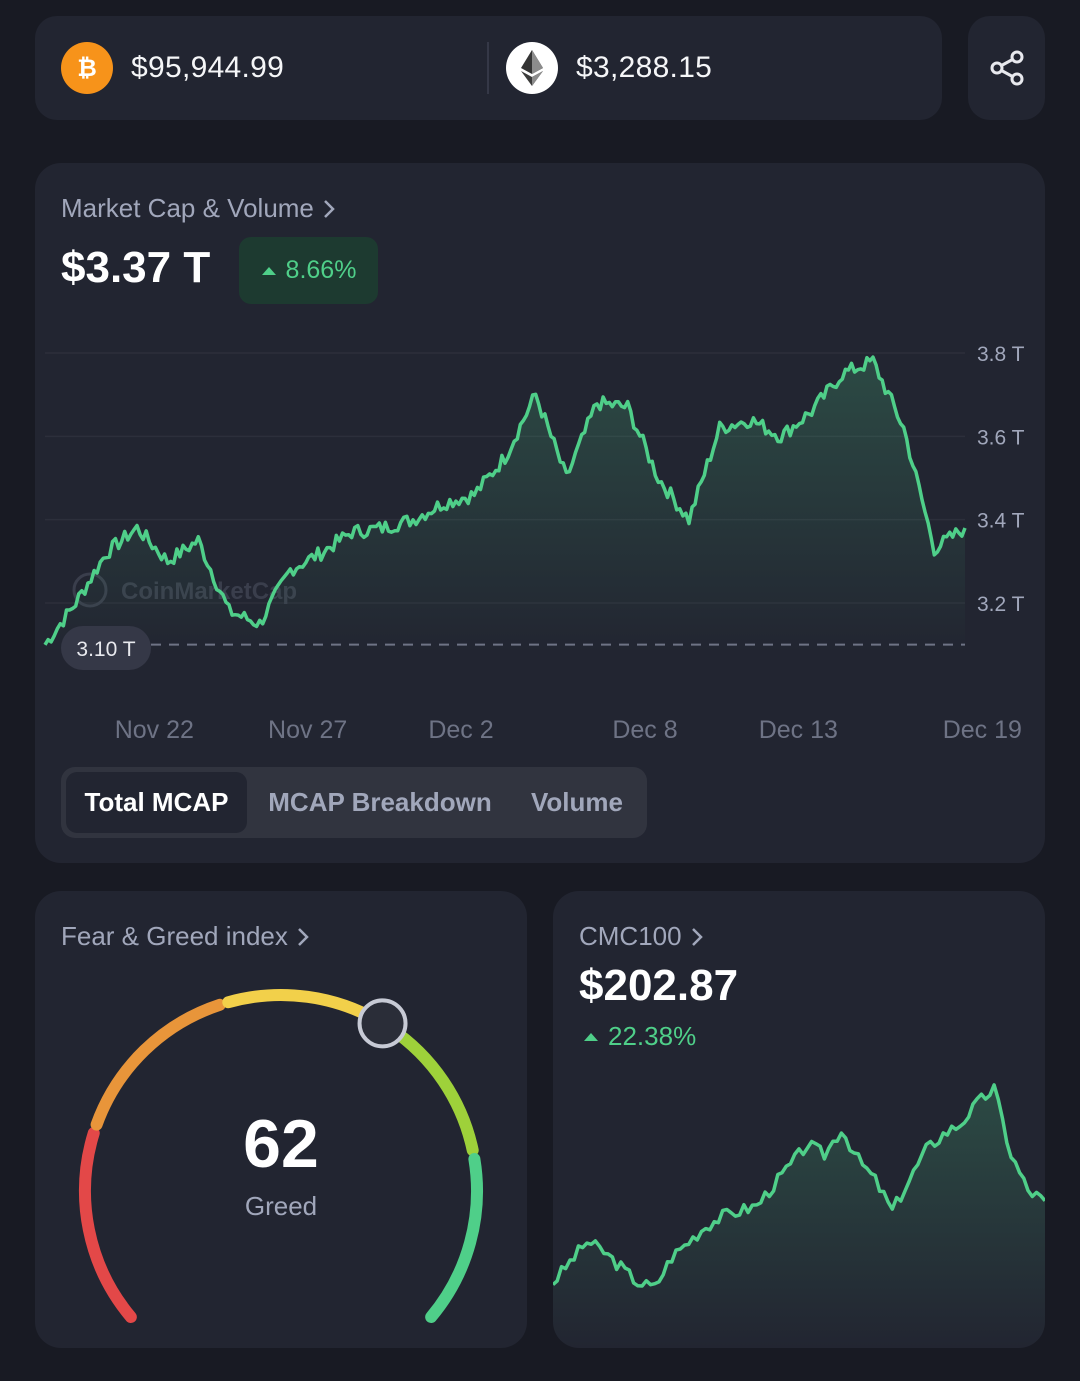 The width and height of the screenshot is (1080, 1381). I want to click on tab-mcap-breakdown: MCAP Breakdown, so click(380, 802).